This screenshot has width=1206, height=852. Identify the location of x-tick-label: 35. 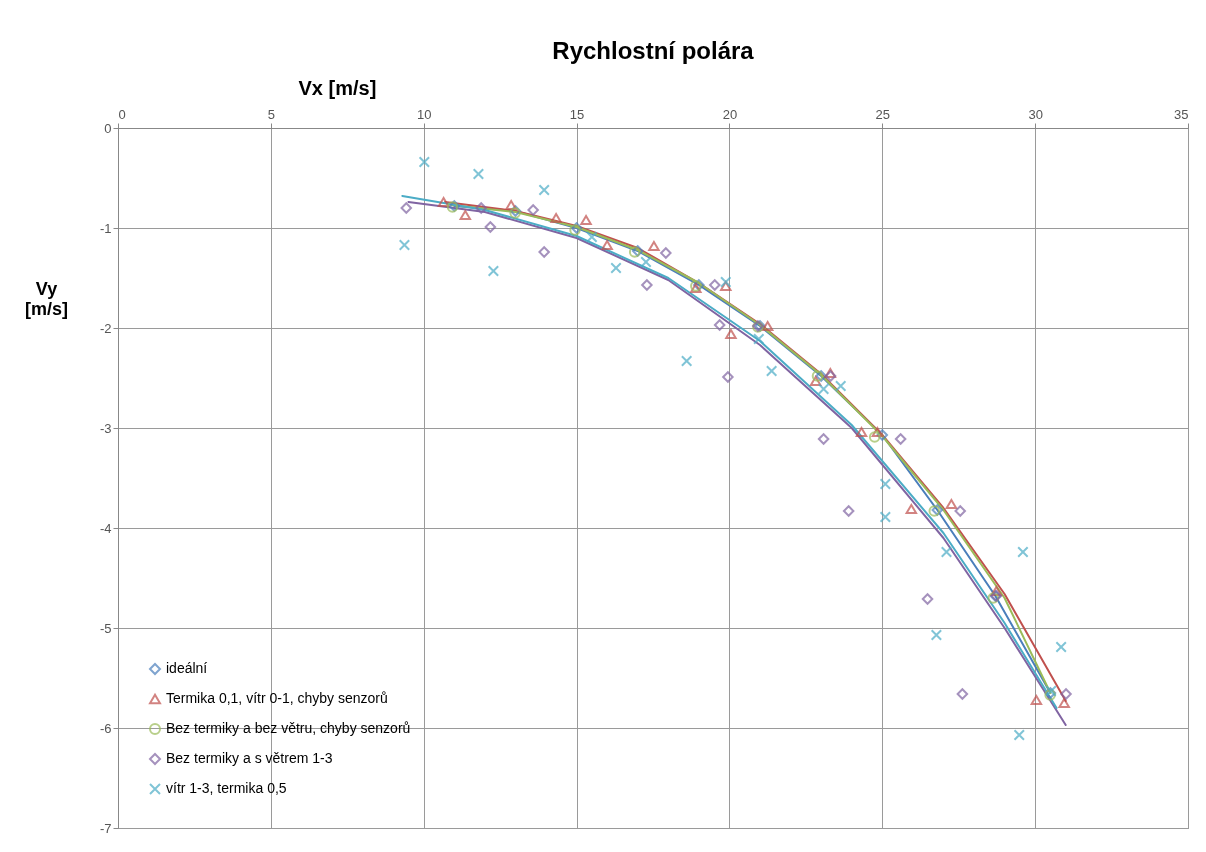
(1181, 114).